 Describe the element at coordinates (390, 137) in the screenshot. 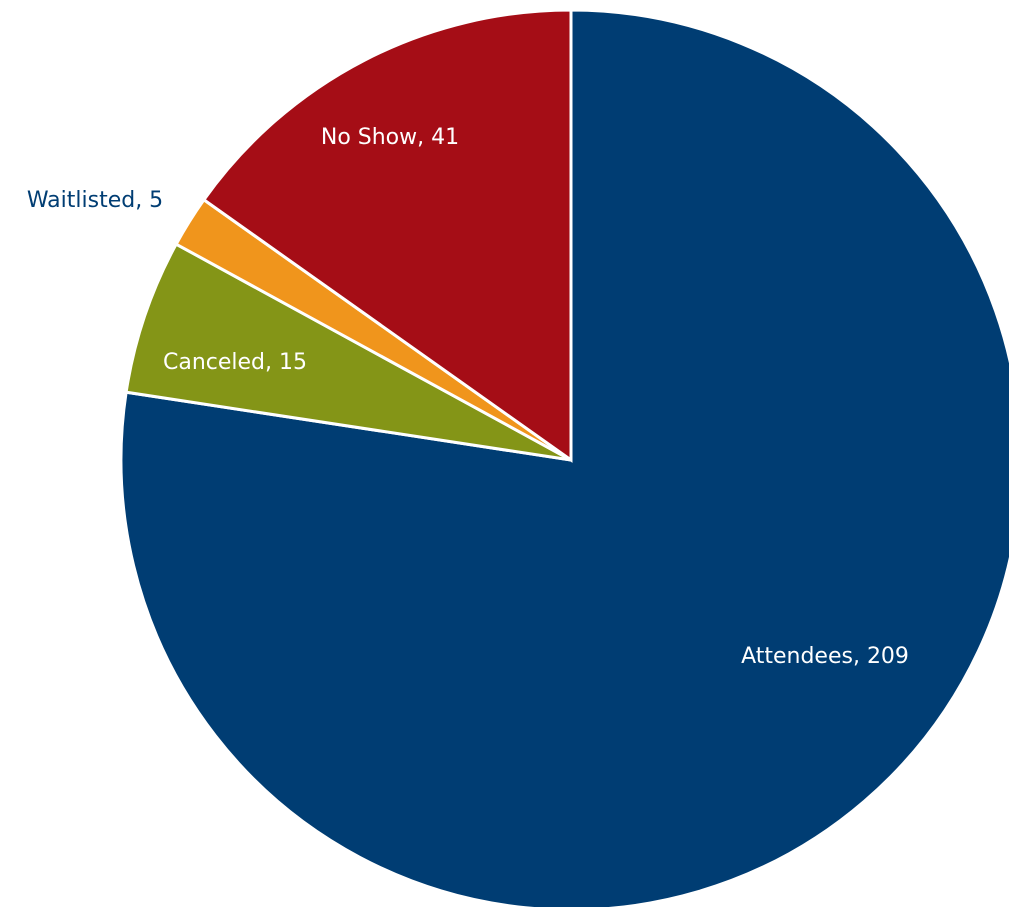

I see `slice-label-no-show: No Show, 41` at that location.